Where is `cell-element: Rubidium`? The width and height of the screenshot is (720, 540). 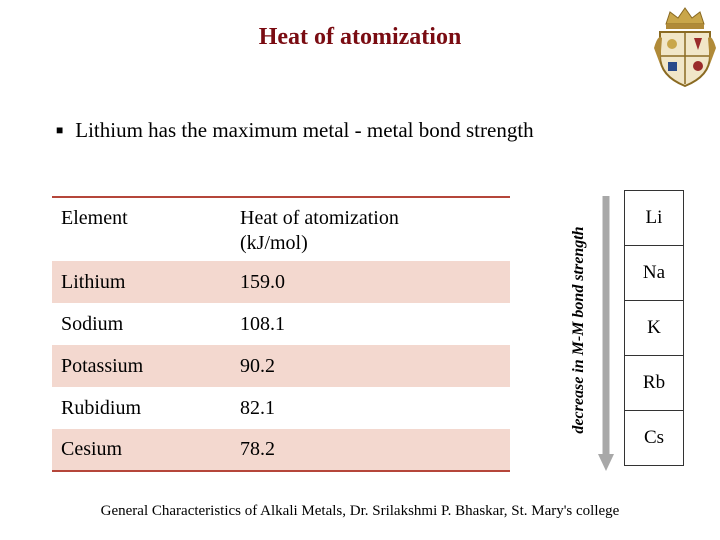 cell-element: Rubidium is located at coordinates (101, 407).